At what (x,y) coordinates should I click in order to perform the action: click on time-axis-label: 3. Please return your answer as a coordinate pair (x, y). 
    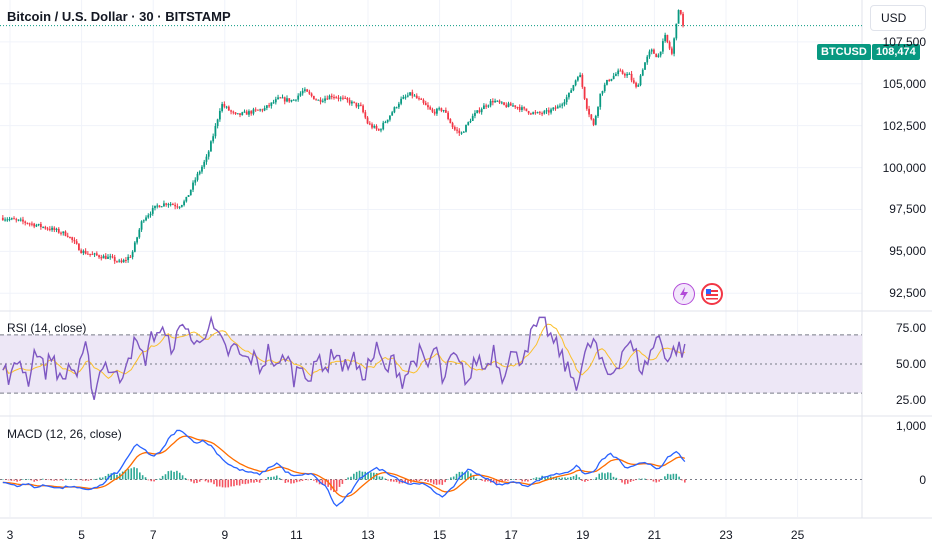
    Looking at the image, I should click on (10, 535).